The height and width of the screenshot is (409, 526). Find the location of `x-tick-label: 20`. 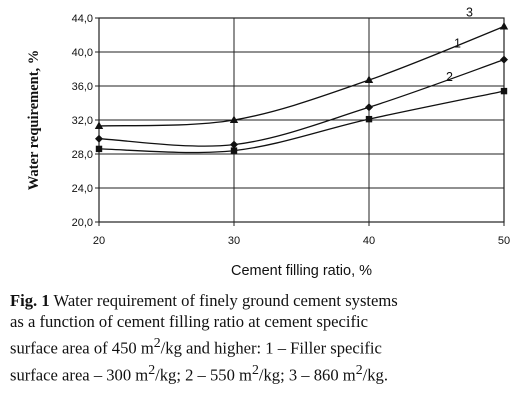

x-tick-label: 20 is located at coordinates (99, 241).